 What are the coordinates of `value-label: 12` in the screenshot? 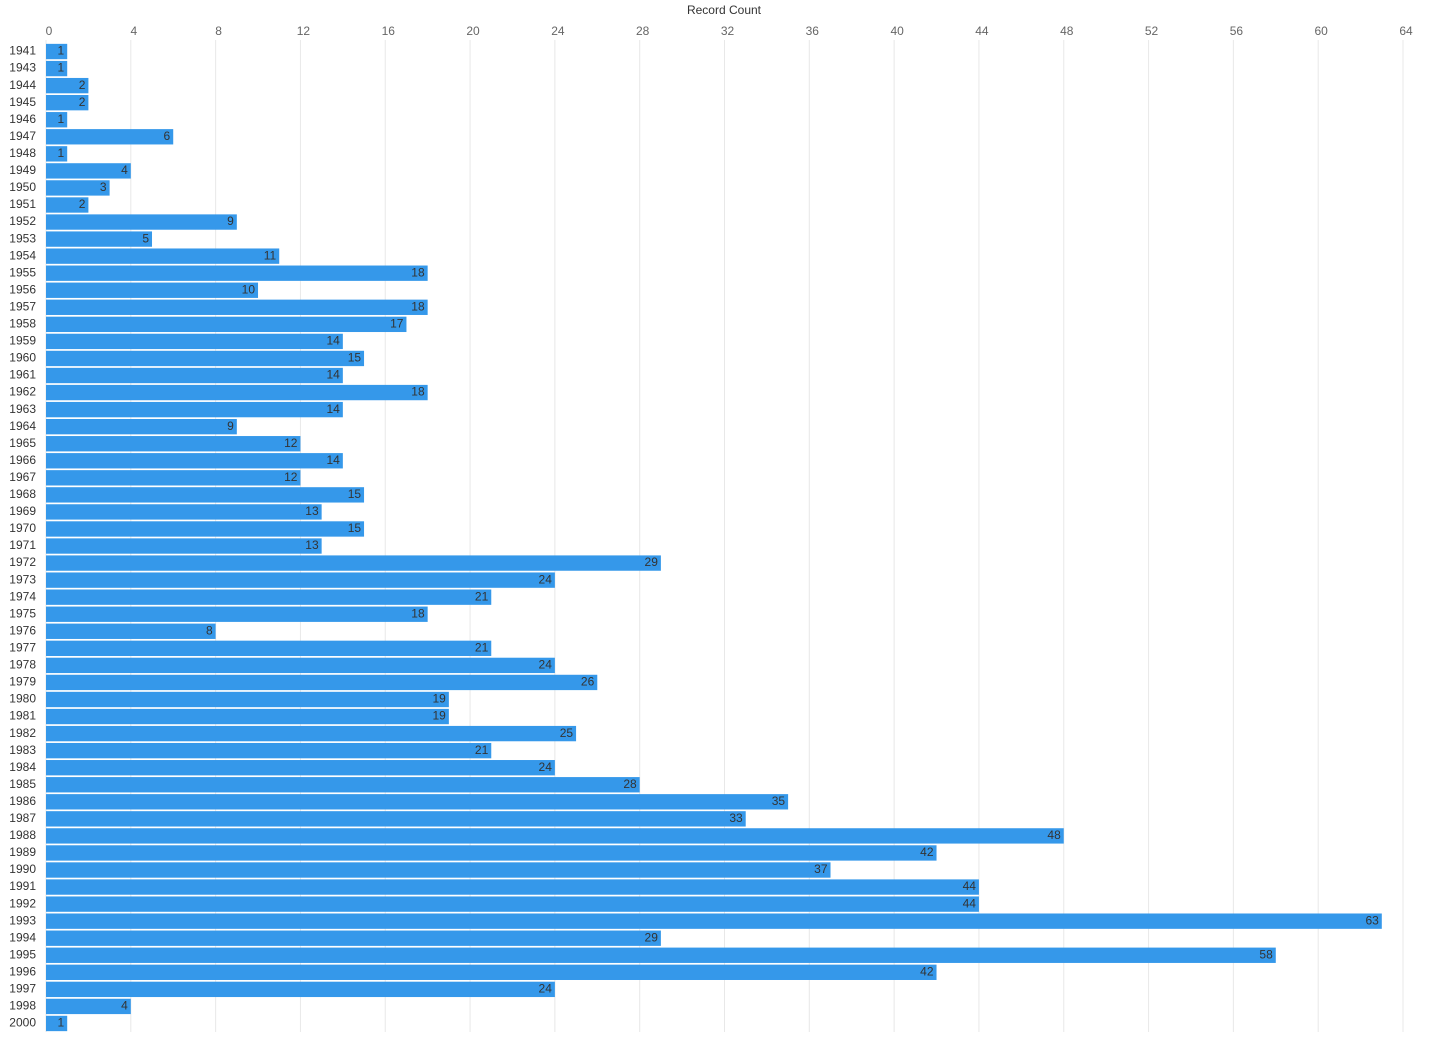 It's located at (291, 443).